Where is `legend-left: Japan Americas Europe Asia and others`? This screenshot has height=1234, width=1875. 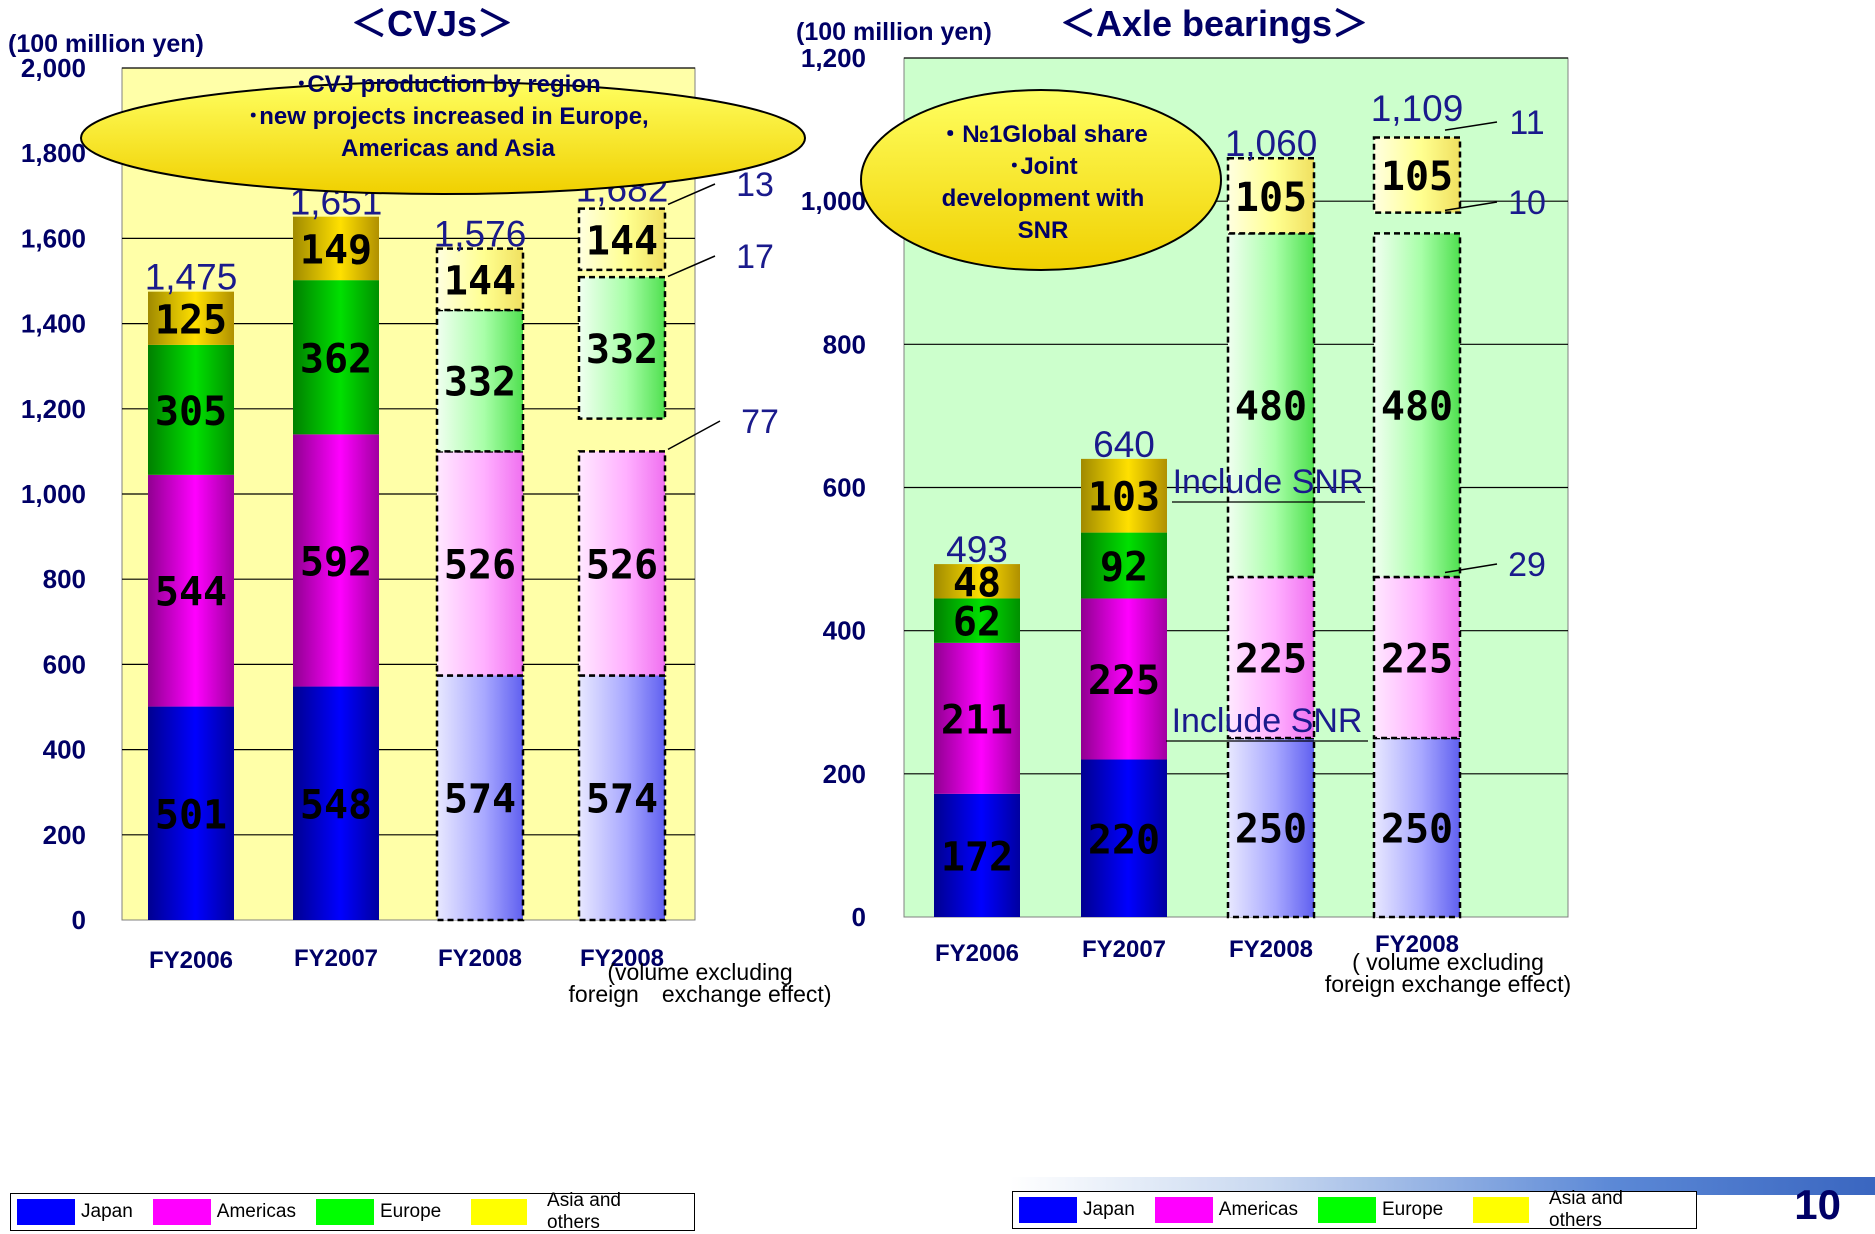
legend-left: Japan Americas Europe Asia and others is located at coordinates (352, 1211).